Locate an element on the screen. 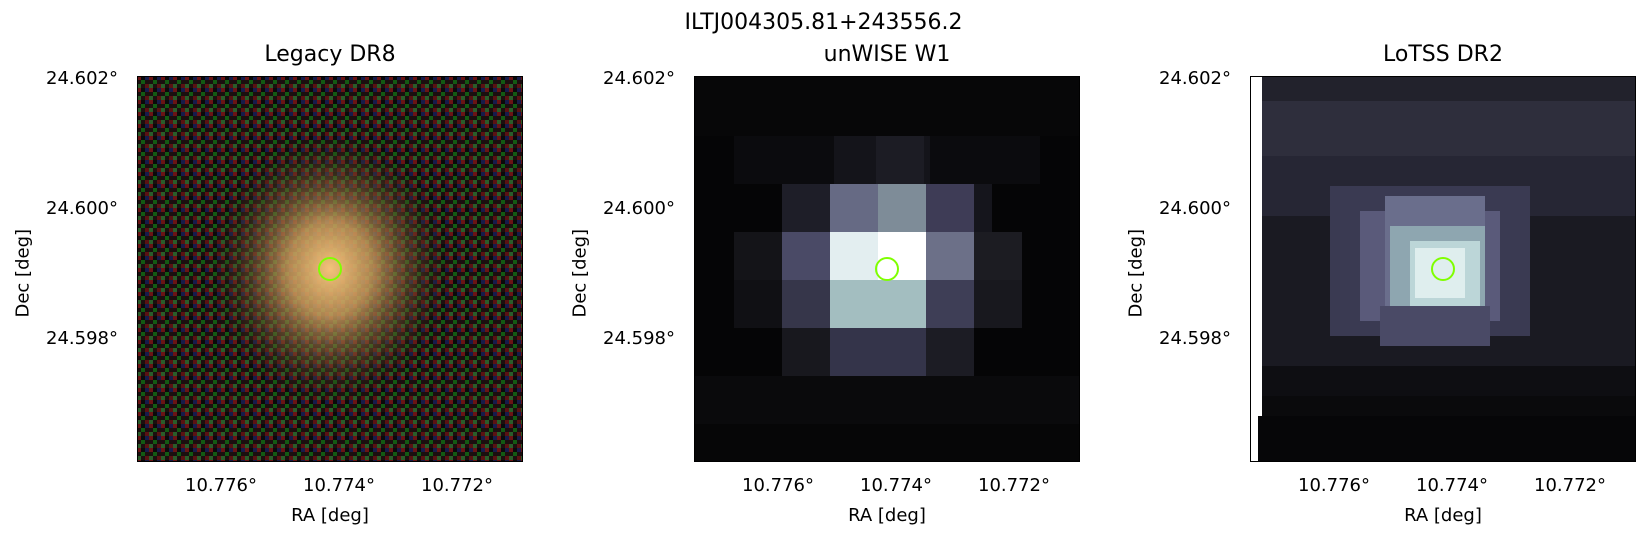 This screenshot has height=539, width=1647. panel-title-lotss: LoTSS DR2 is located at coordinates (1443, 54).